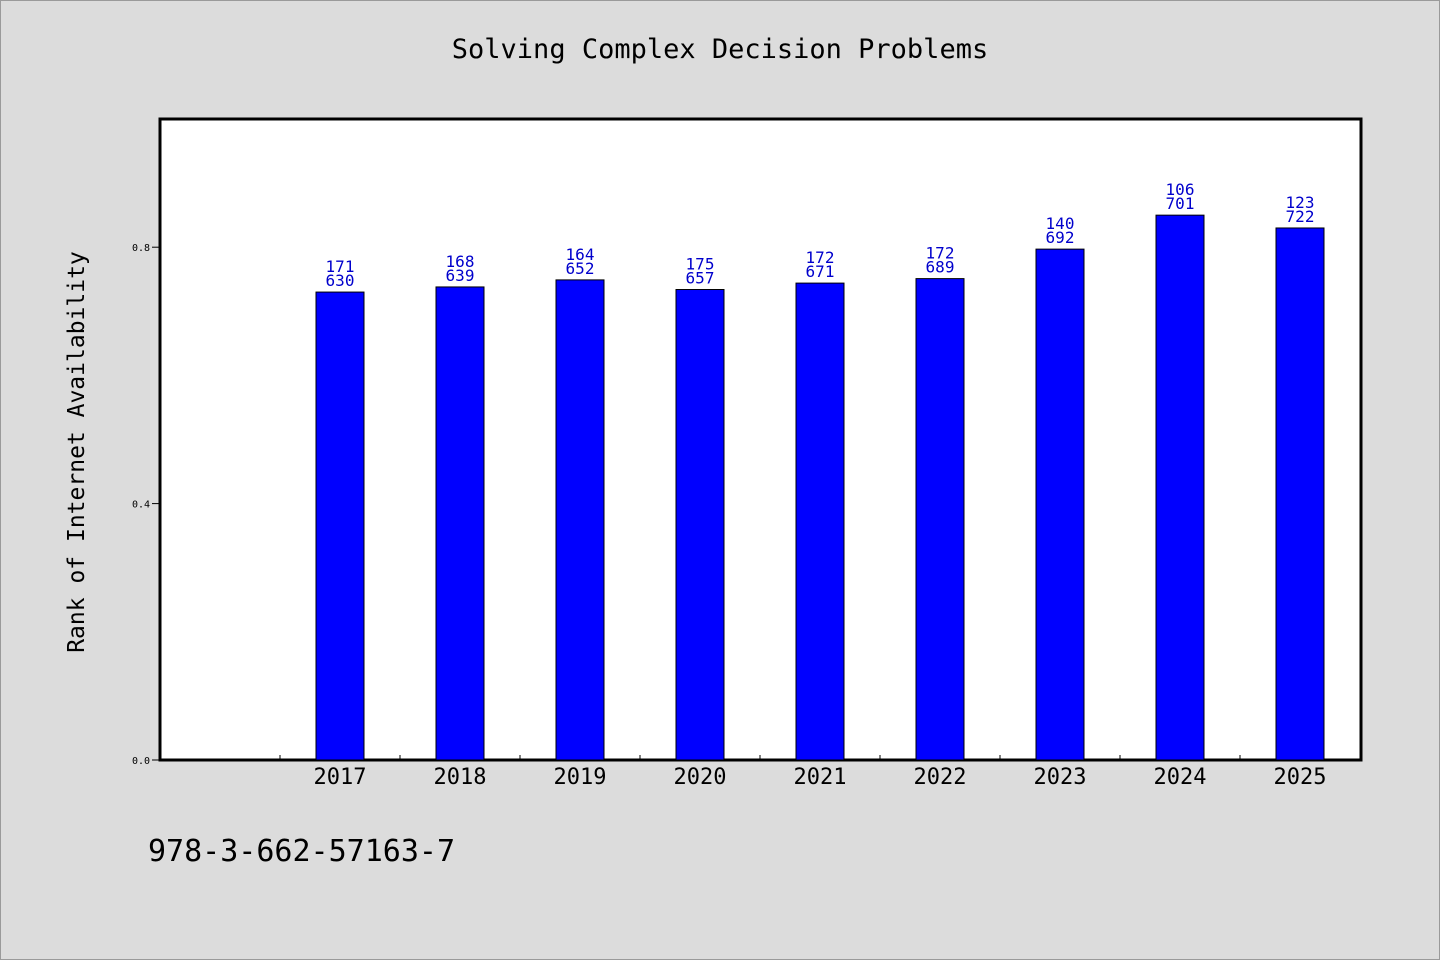  I want to click on bar-label-top: 168, so click(460, 261).